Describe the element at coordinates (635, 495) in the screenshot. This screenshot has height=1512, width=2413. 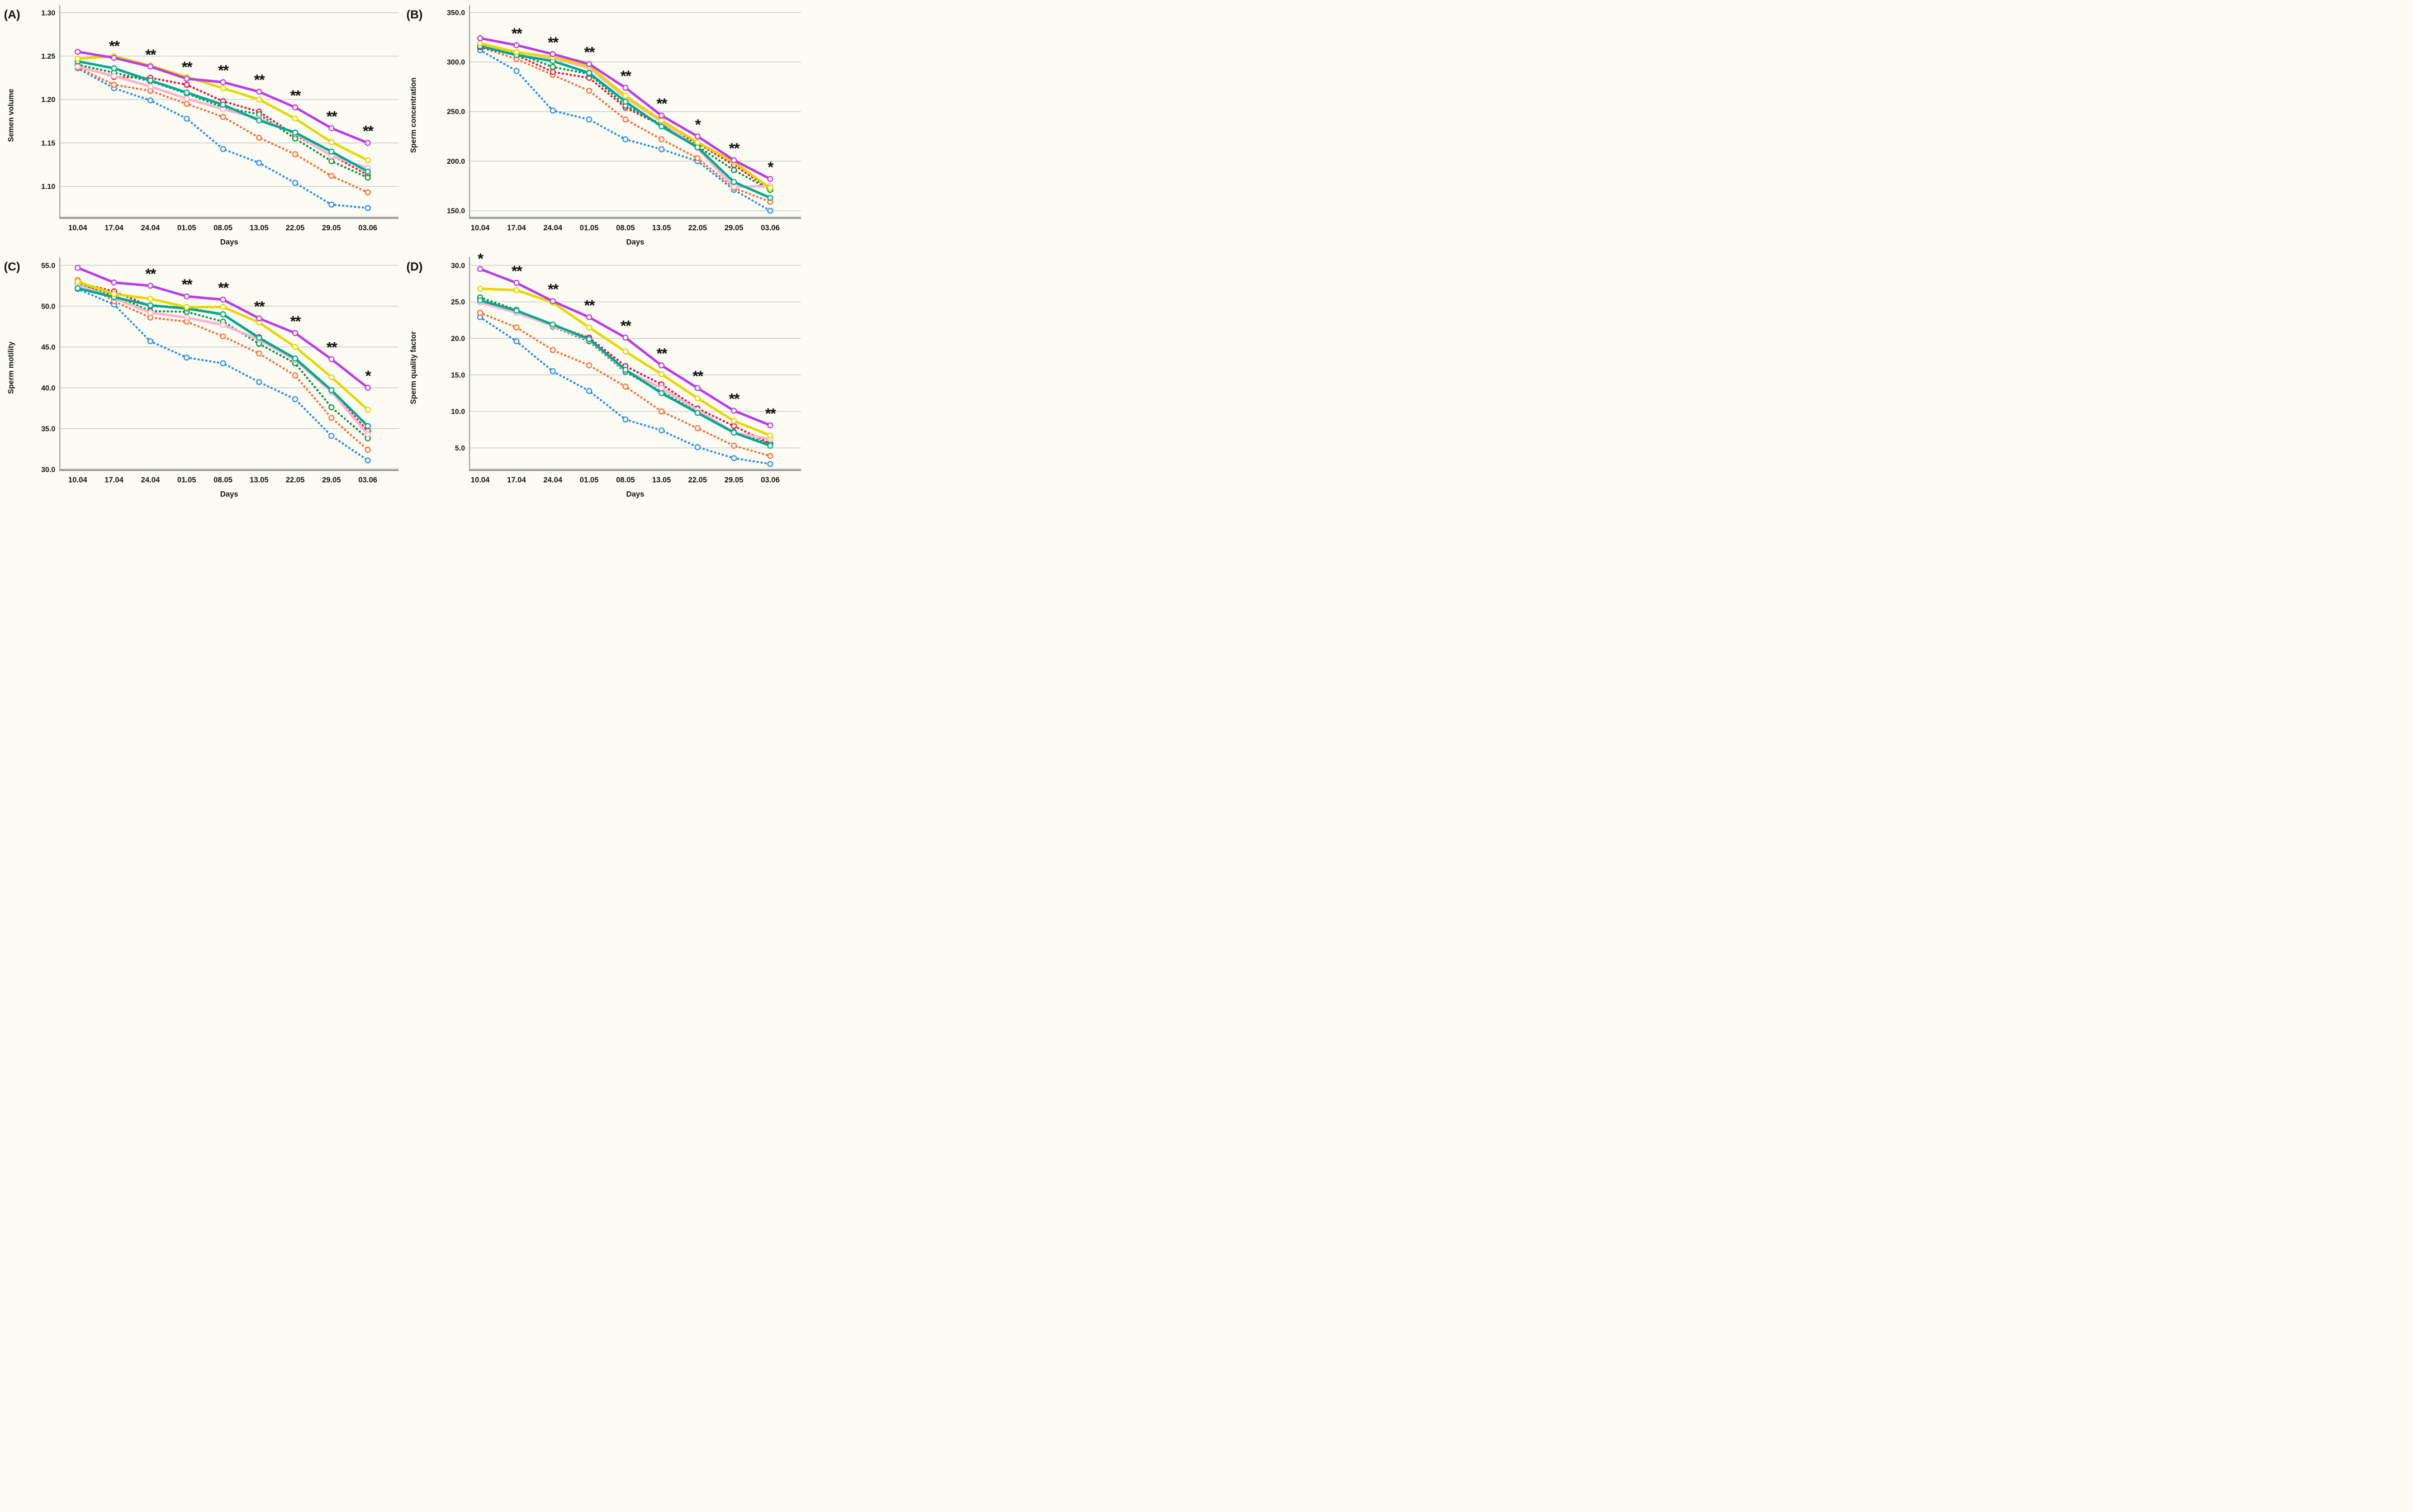
I see `x-axis-title: Days` at that location.